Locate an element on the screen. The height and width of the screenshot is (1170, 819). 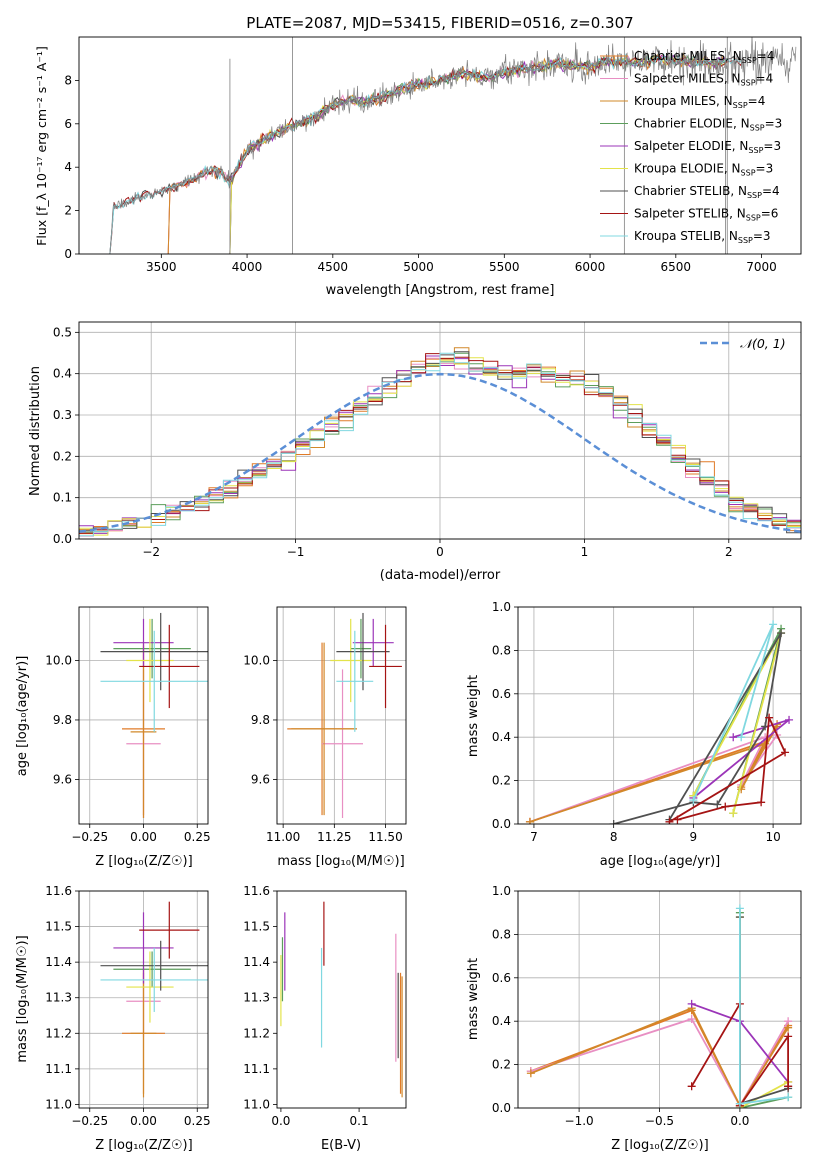
massweight-vs-Z-xlabel: Z [log₁₀(Z/Z☉)] is located at coordinates (659, 1145).